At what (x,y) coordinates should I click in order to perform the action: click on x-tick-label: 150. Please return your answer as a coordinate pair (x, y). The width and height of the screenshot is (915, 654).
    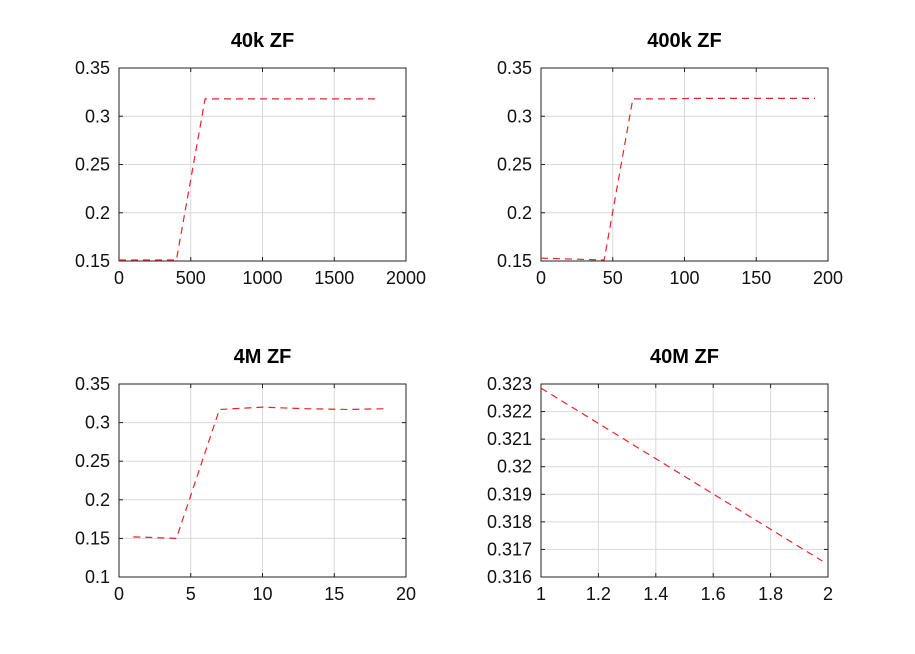
    Looking at the image, I should click on (756, 278).